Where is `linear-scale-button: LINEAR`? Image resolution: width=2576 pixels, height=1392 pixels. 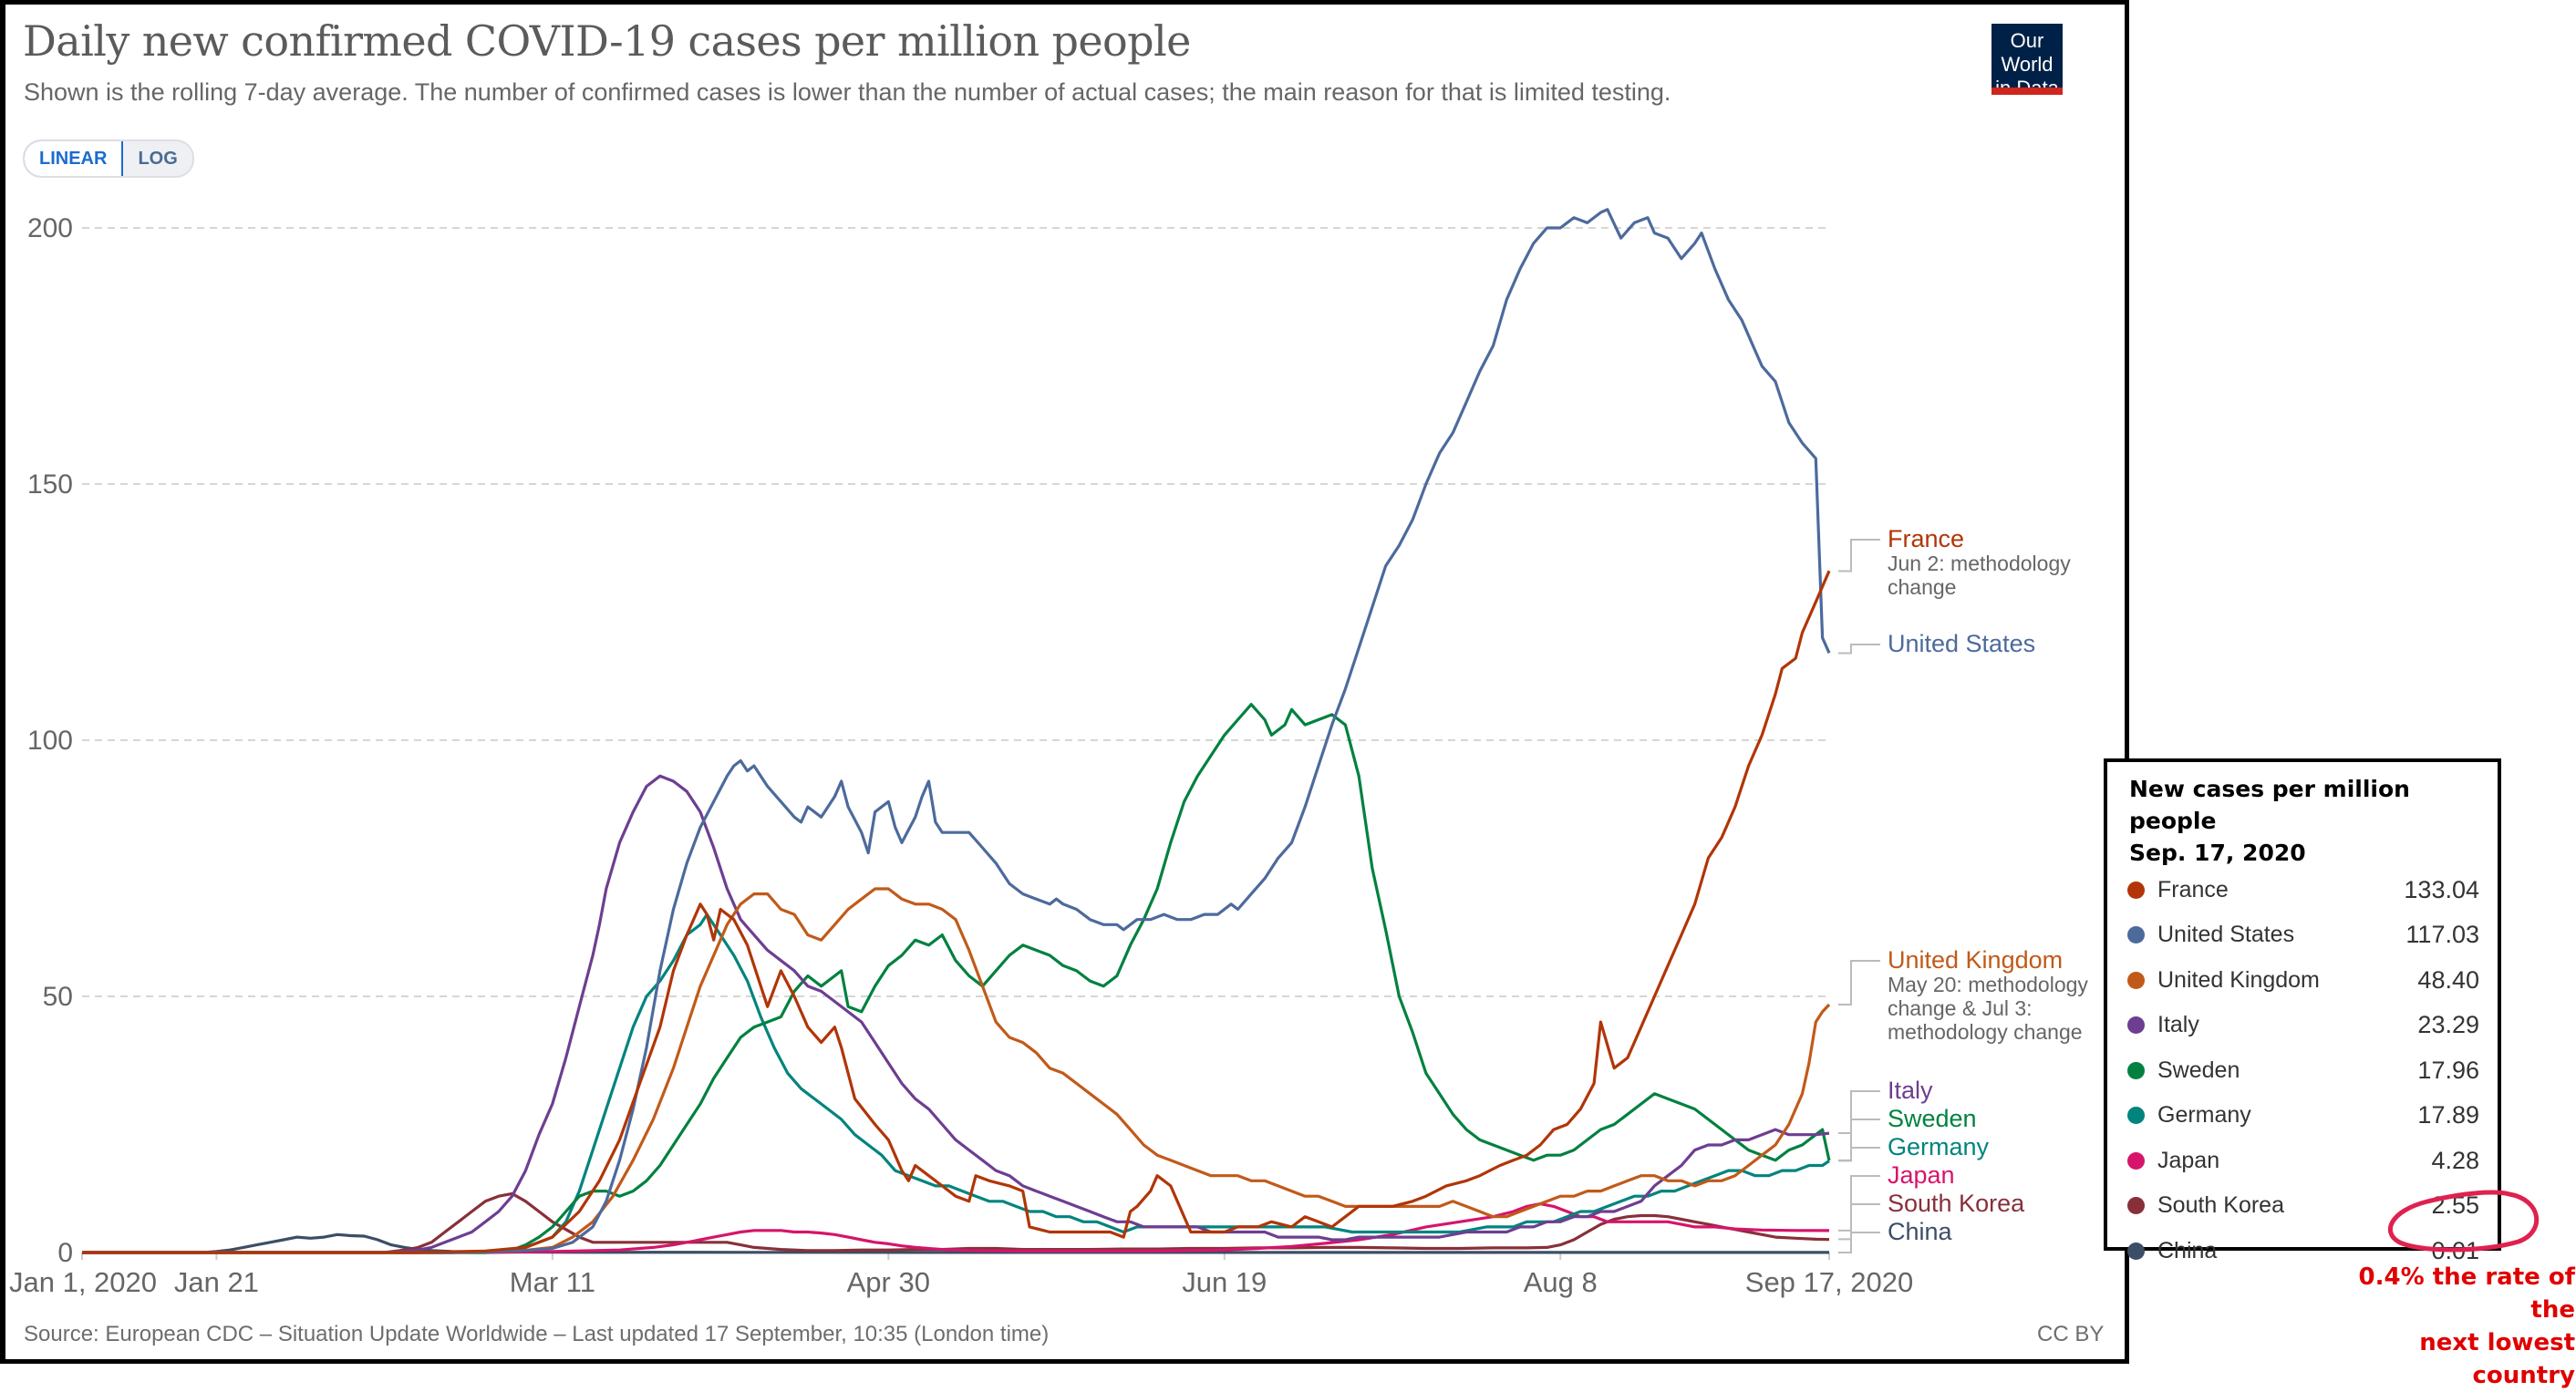 linear-scale-button: LINEAR is located at coordinates (74, 158).